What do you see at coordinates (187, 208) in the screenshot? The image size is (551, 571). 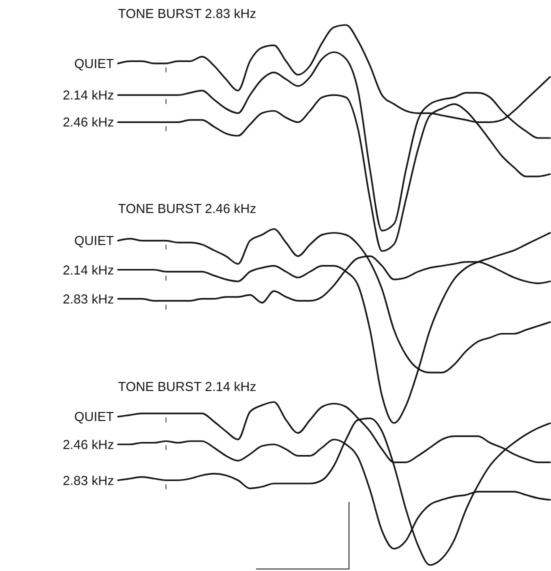 I see `chart-title: TONE BURST 2.46 kHz` at bounding box center [187, 208].